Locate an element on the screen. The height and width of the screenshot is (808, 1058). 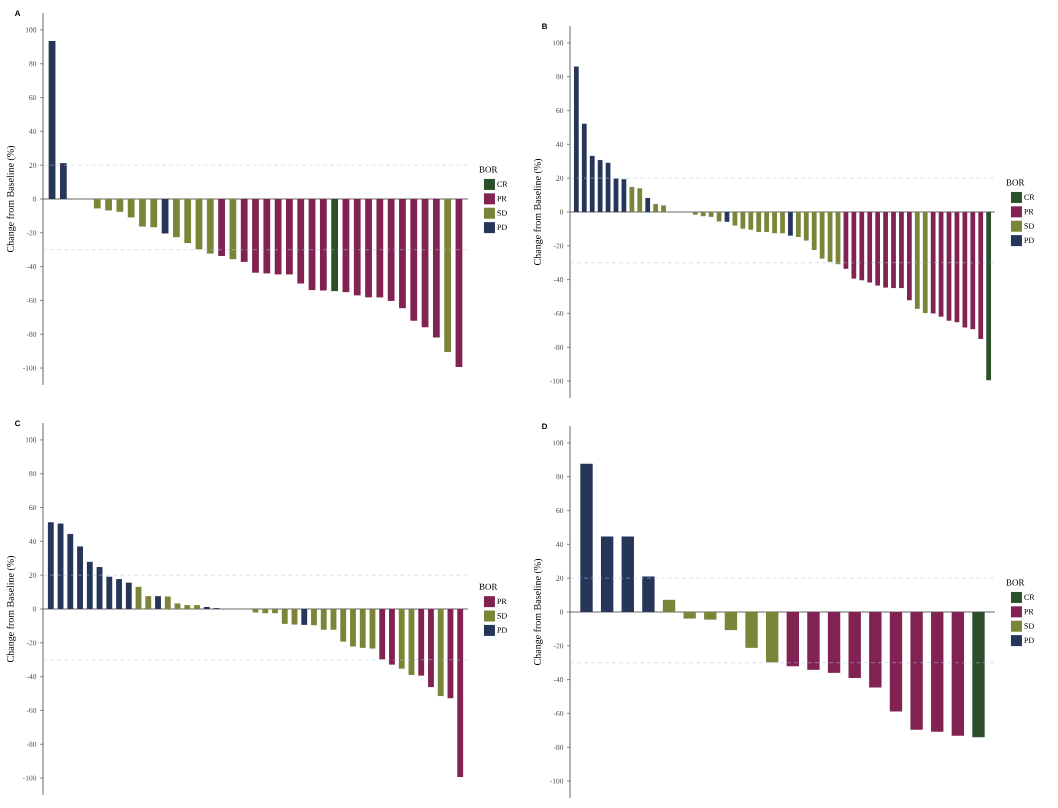
y-axis-title: Change from Baseline (%) is located at coordinates (538, 212).